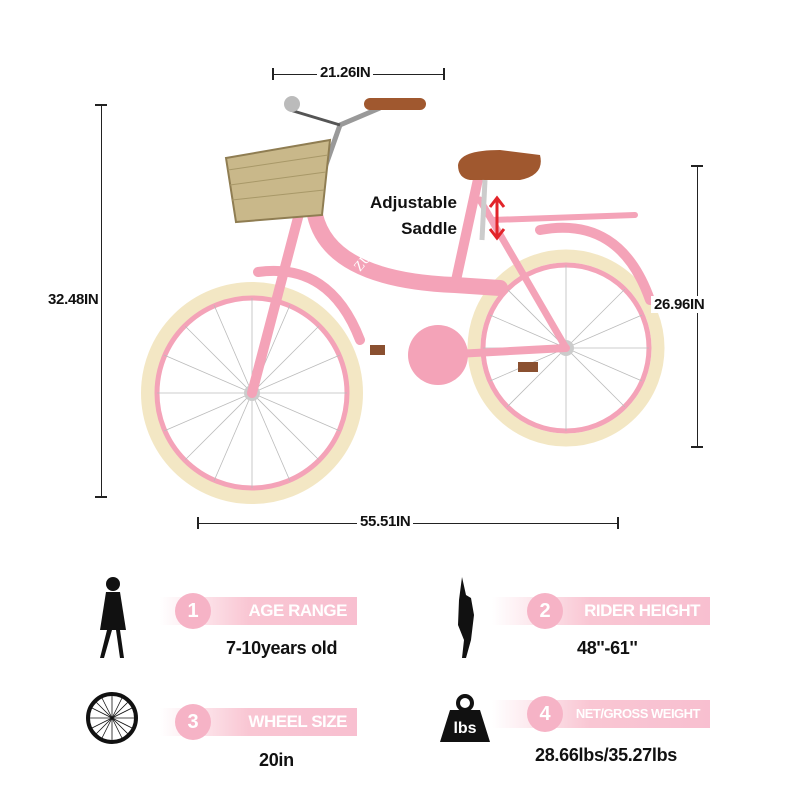  What do you see at coordinates (607, 648) in the screenshot?
I see `spec-value-height: 48''-61''` at bounding box center [607, 648].